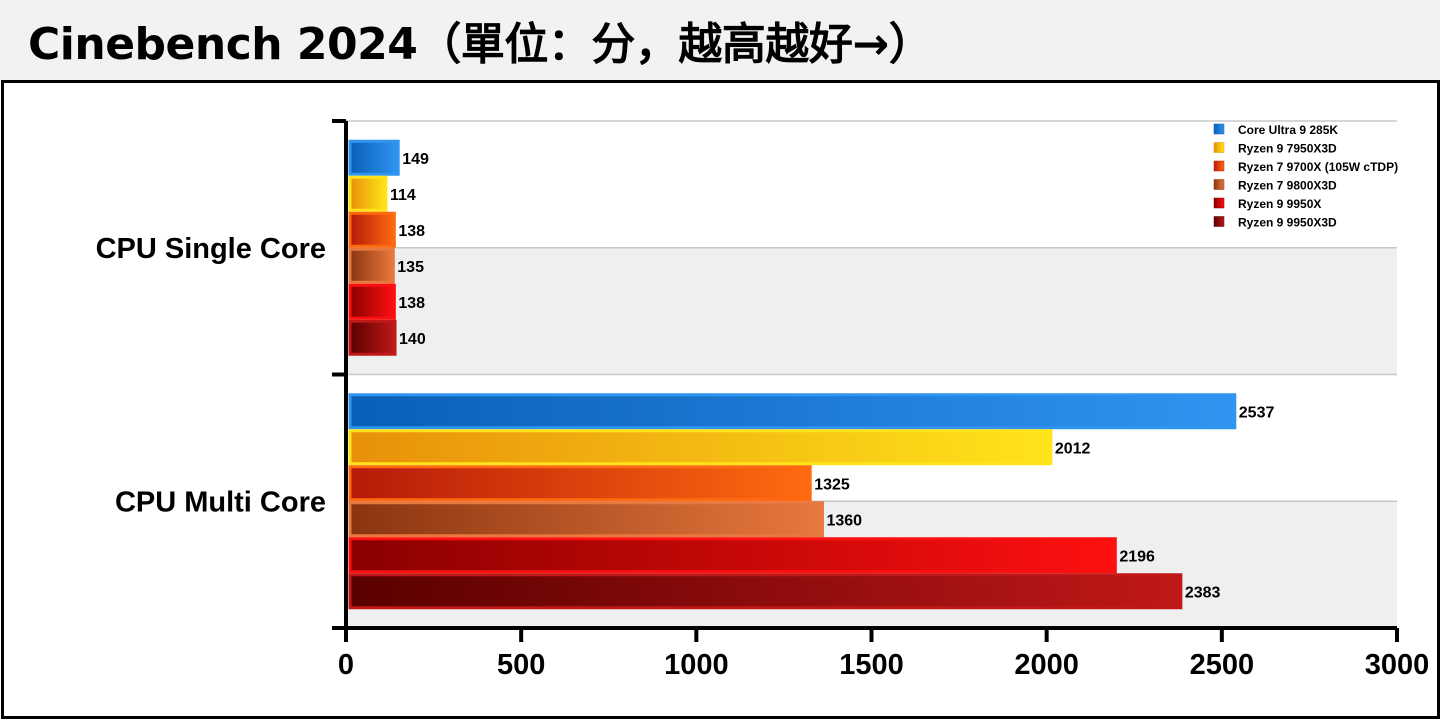 This screenshot has height=720, width=1440. I want to click on x-tick-label: 2000, so click(1046, 665).